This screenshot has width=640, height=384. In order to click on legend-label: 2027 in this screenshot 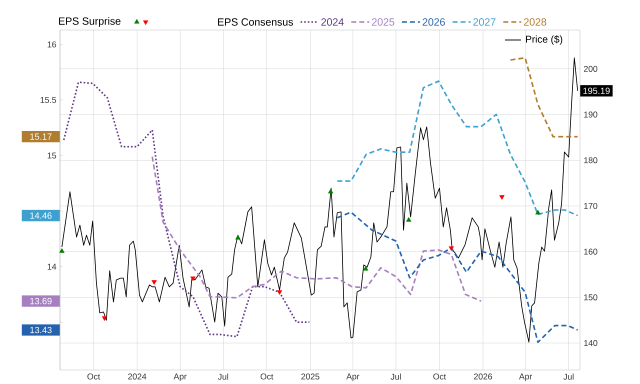, I will do `click(484, 22)`.